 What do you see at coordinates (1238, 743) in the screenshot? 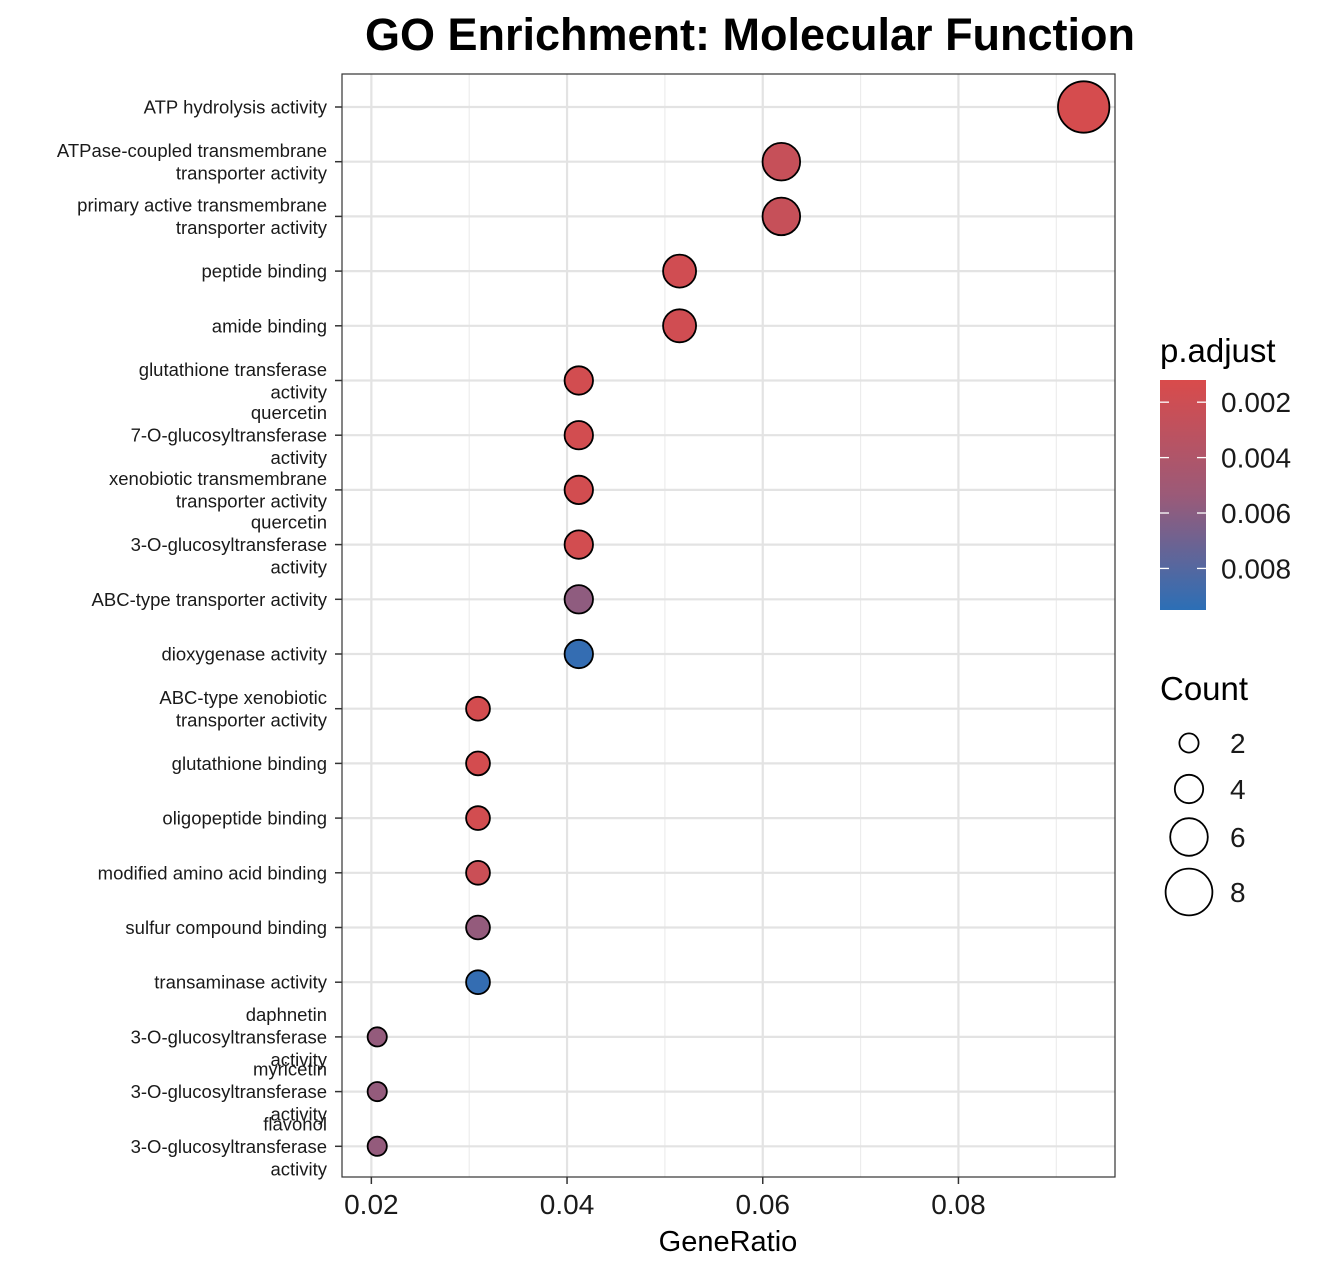
I see `size-legend-label: 2` at bounding box center [1238, 743].